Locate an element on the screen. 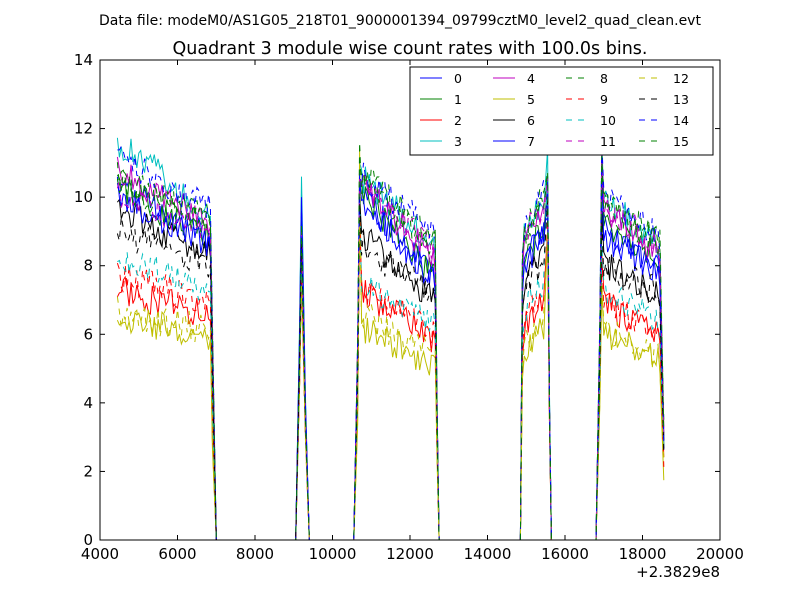 The image size is (800, 600). x-tick-label: 12000 is located at coordinates (410, 554).